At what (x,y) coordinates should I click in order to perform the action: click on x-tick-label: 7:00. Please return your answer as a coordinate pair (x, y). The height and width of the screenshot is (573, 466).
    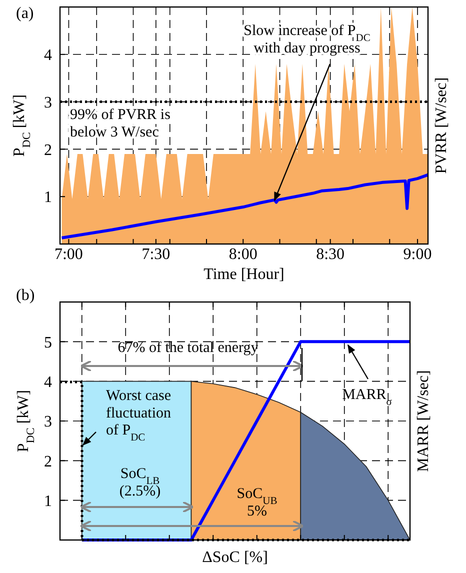
    Looking at the image, I should click on (68, 254).